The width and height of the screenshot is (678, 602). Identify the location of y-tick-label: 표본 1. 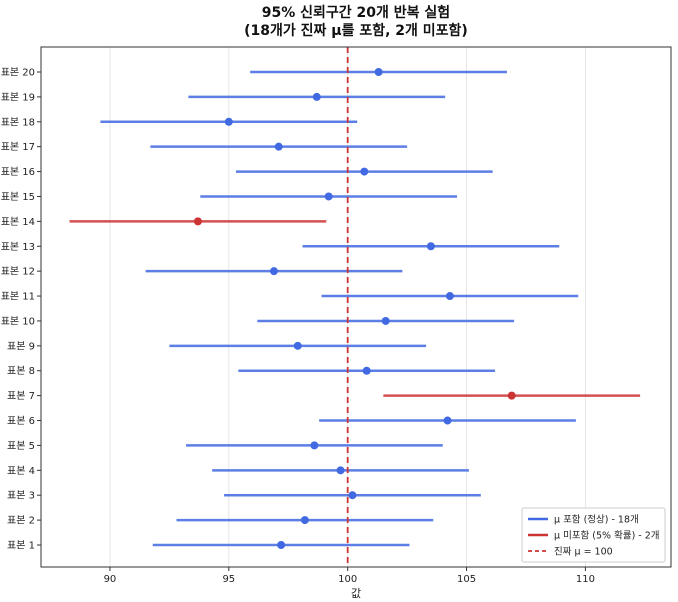
(21, 546).